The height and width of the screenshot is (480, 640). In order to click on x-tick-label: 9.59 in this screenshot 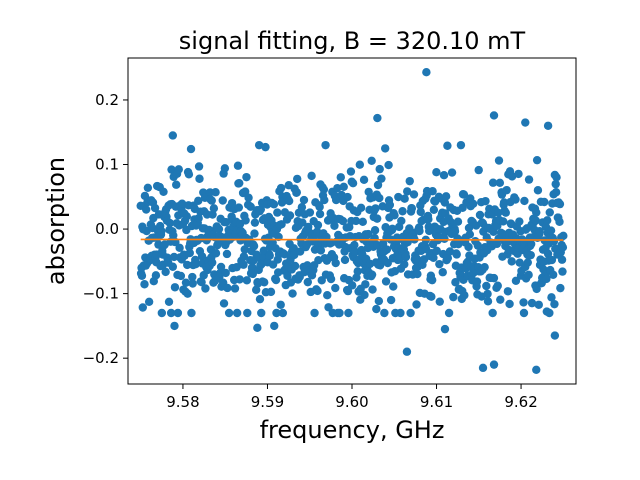, I will do `click(267, 402)`.